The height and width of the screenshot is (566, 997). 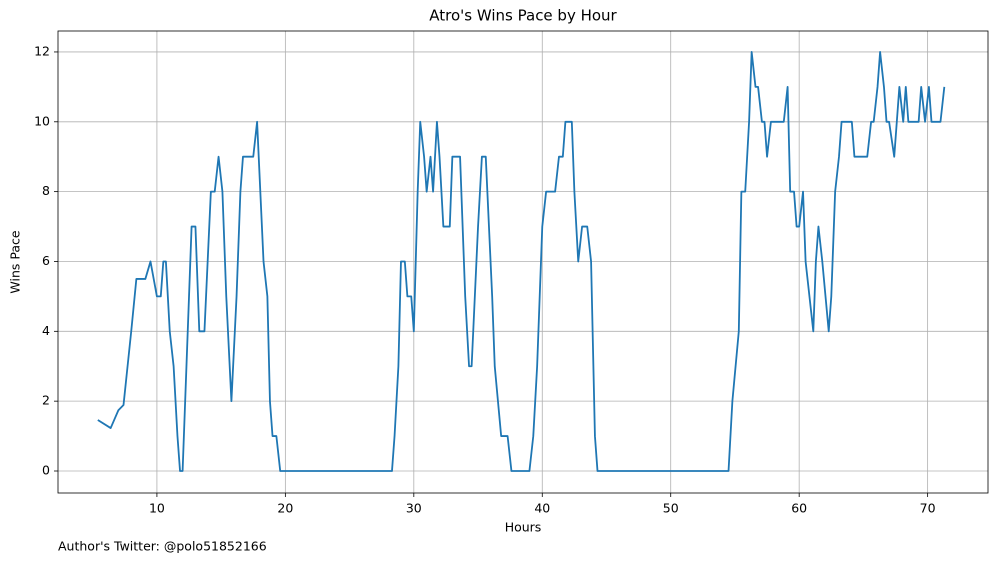 I want to click on x-axis-label: Hours, so click(x=523, y=527).